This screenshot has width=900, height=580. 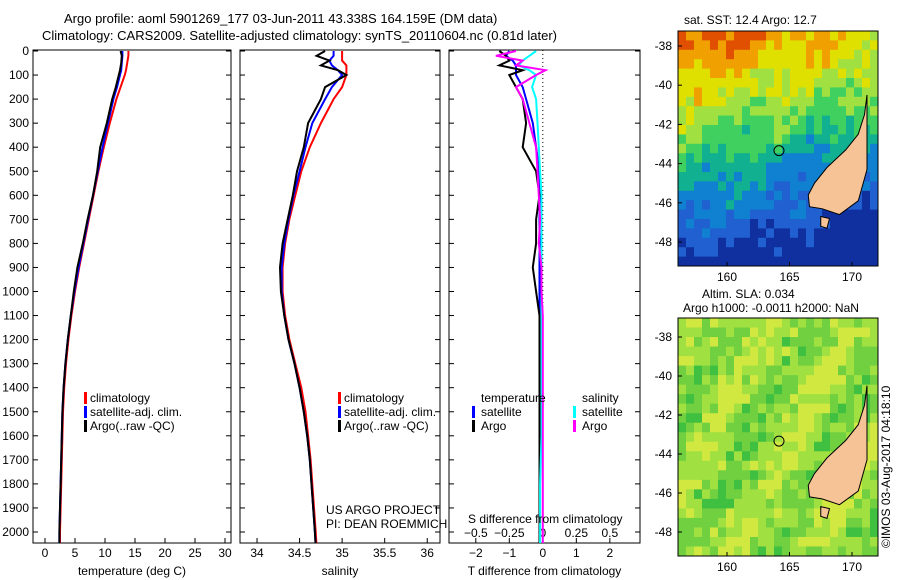 I want to click on x-tick-label: 30, so click(x=225, y=553).